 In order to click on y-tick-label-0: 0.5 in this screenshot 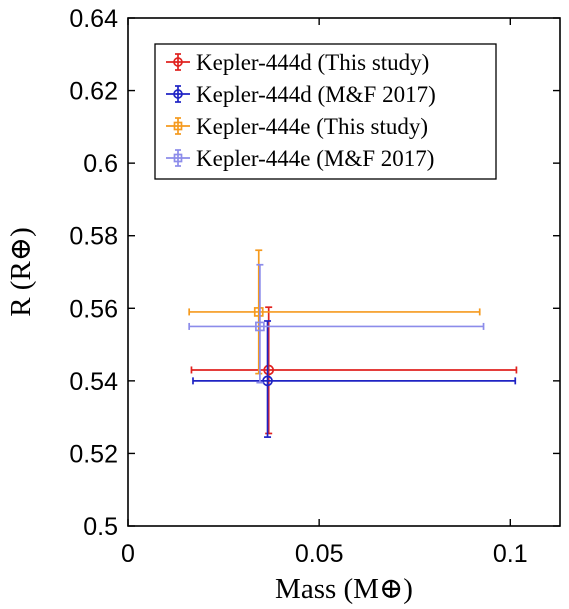, I will do `click(100, 527)`.